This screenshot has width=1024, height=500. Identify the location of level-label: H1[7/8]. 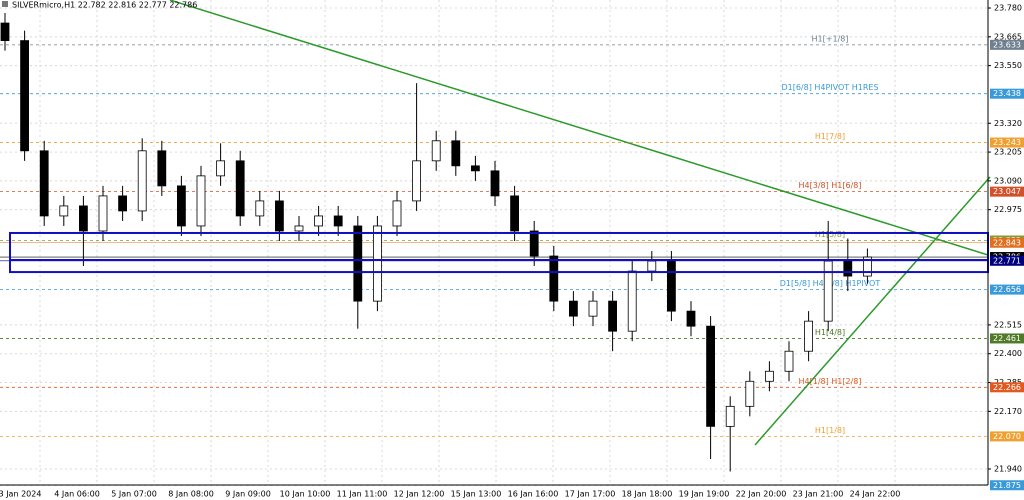
(830, 136).